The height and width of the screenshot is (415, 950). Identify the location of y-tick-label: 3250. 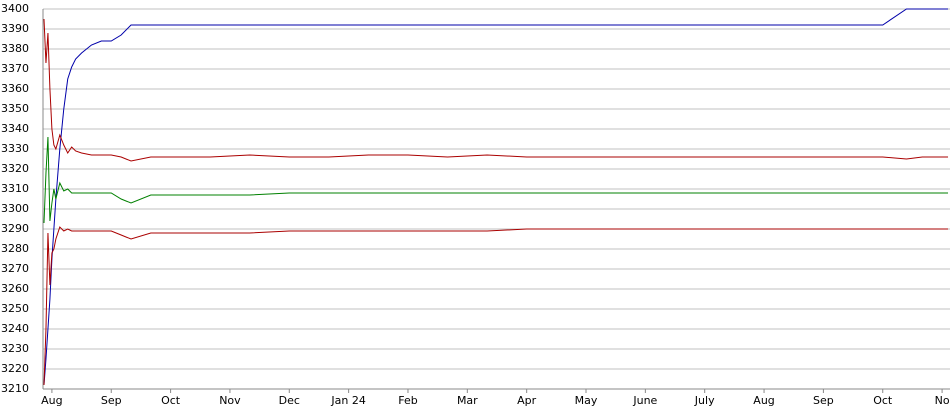
(15, 308).